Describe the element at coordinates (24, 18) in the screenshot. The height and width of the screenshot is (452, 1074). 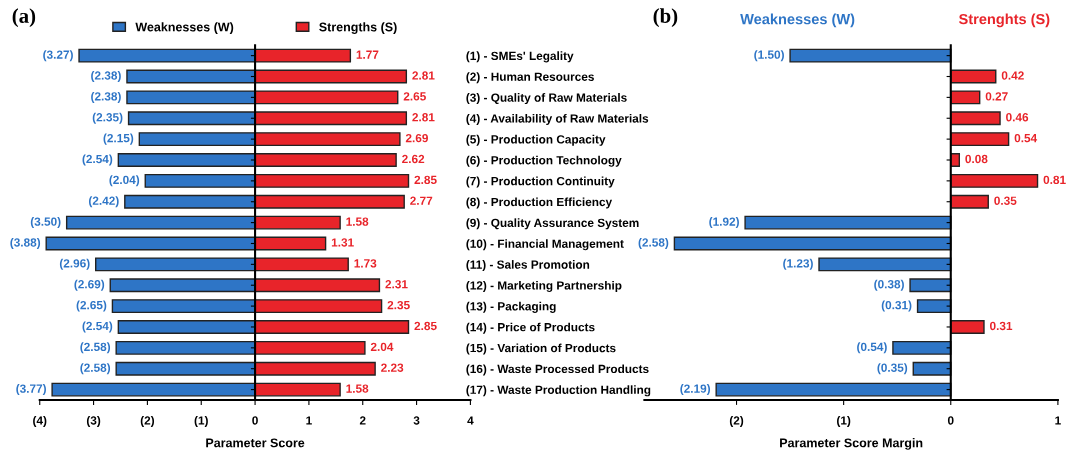
I see `chart-title: (a)` at that location.